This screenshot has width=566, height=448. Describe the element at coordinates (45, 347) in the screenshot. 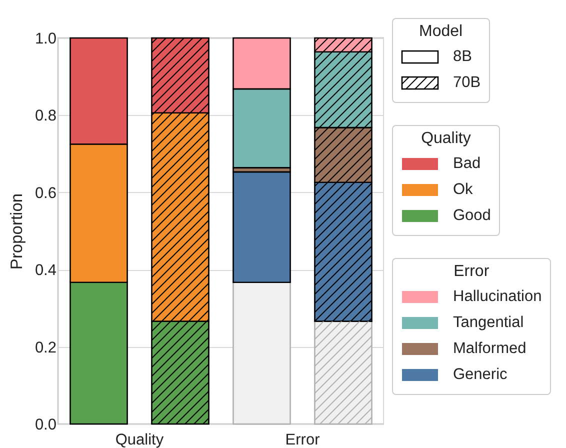

I see `y-tick-label: 0.2` at that location.